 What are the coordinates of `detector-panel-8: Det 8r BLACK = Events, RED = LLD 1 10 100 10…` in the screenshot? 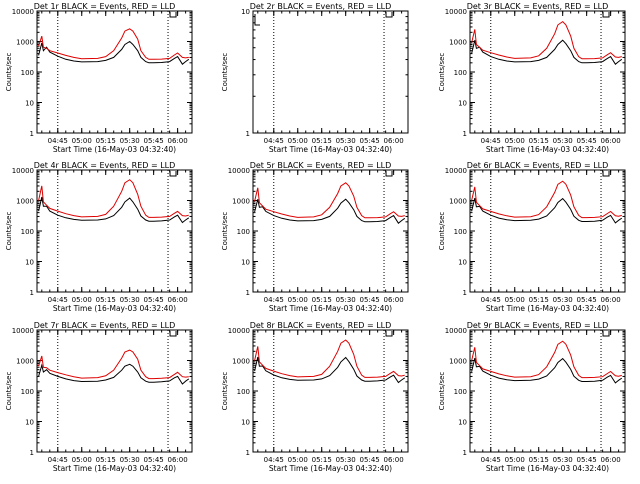 It's located at (315, 397).